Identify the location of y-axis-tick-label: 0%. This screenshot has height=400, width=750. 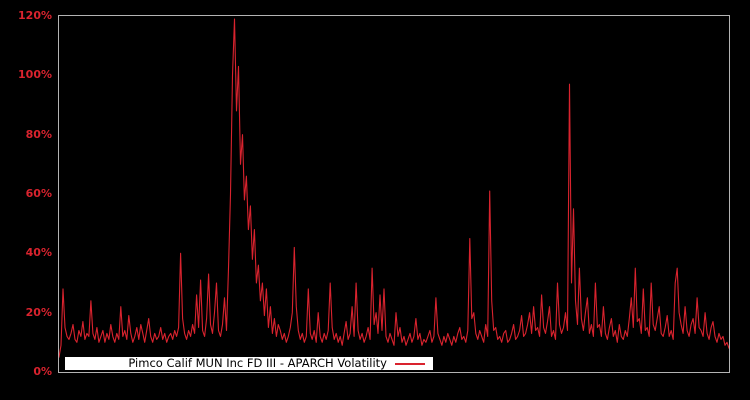
(42, 371).